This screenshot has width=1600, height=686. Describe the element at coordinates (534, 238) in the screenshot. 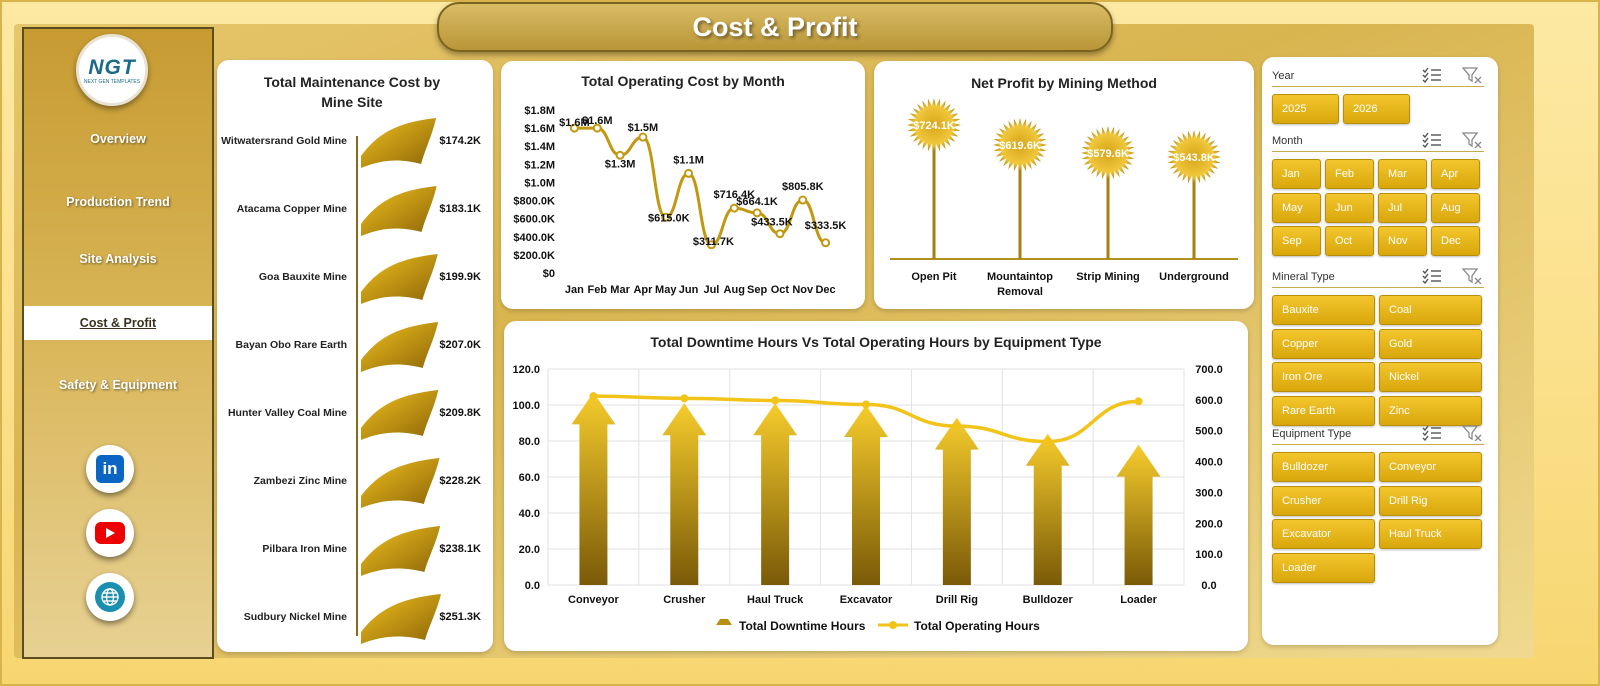

I see `operating-ytick-label: $400.0K` at that location.